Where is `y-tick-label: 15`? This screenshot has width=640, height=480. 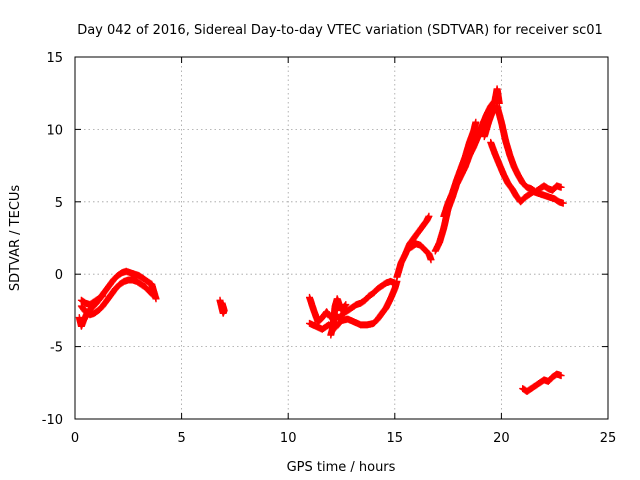
y-tick-label: 15 is located at coordinates (54, 58).